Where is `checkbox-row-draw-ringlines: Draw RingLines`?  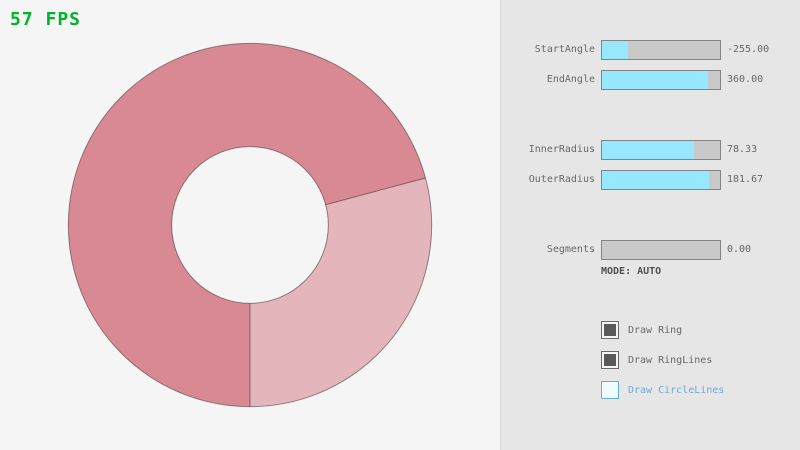 checkbox-row-draw-ringlines: Draw RingLines is located at coordinates (691, 361).